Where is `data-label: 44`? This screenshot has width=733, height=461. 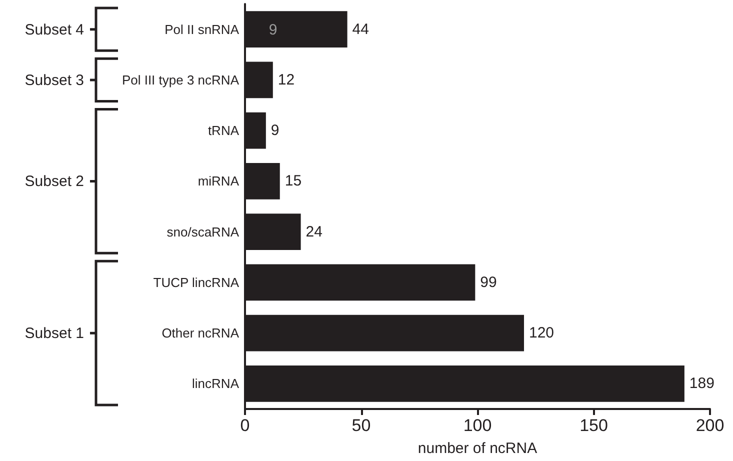
data-label: 44 is located at coordinates (360, 29).